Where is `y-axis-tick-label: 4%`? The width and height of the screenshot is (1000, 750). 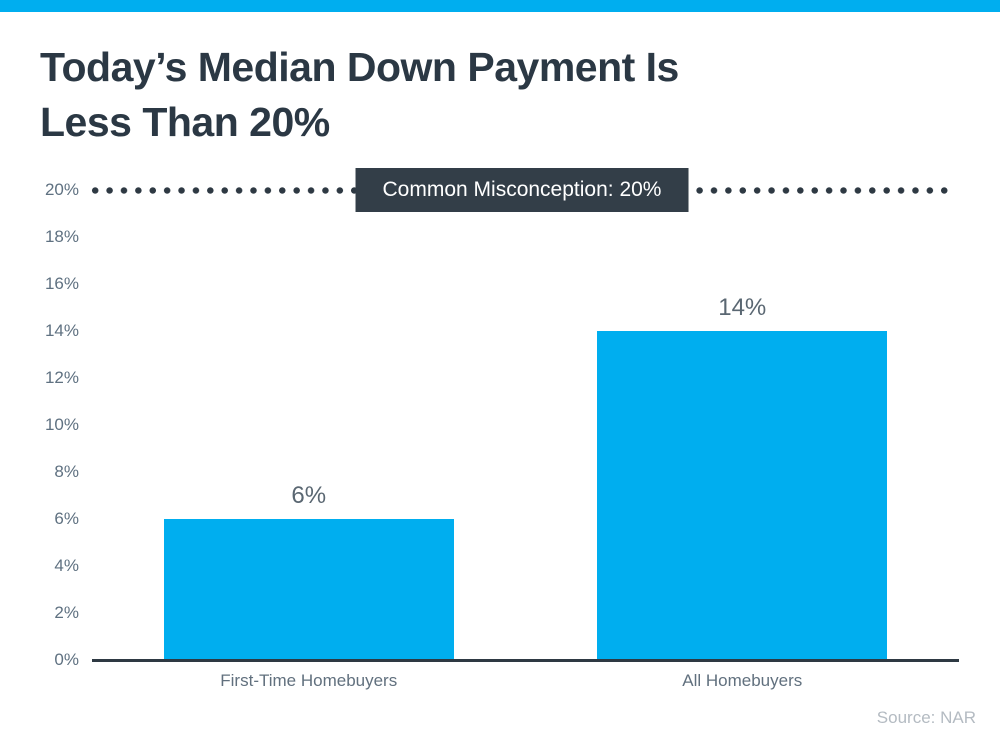
y-axis-tick-label: 4% is located at coordinates (66, 565).